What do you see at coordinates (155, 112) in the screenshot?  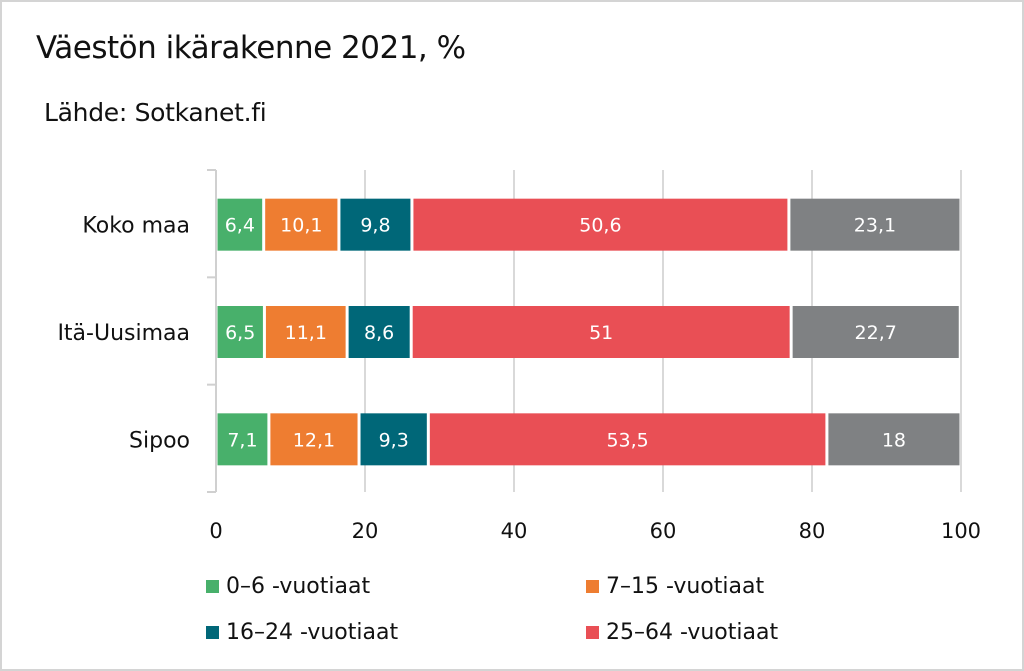 I see `chart-subtitle: Lähde: Sotkanet.fi` at bounding box center [155, 112].